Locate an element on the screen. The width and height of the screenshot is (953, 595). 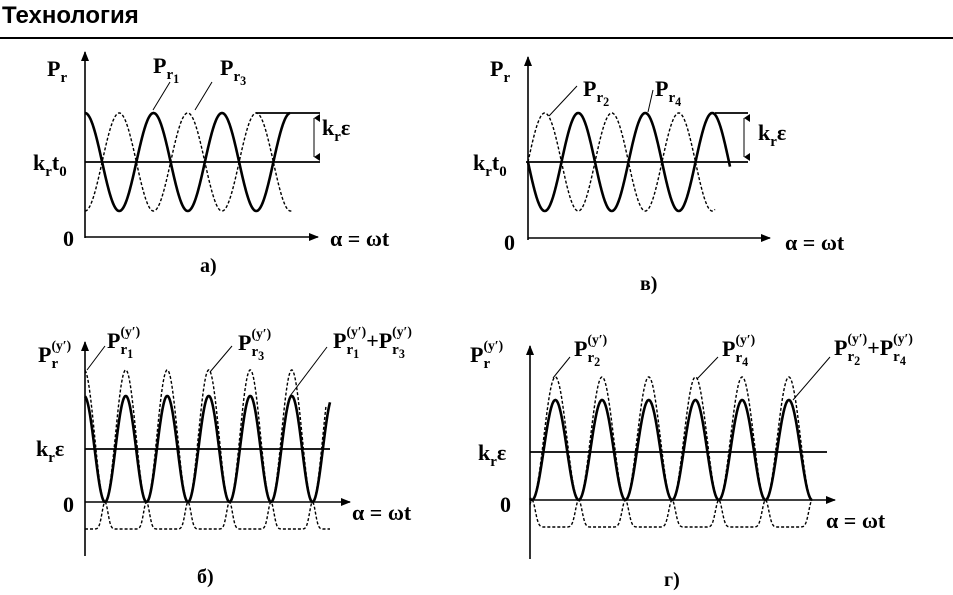
curve-label-sum-subsub: 2 is located at coordinates (857, 361).